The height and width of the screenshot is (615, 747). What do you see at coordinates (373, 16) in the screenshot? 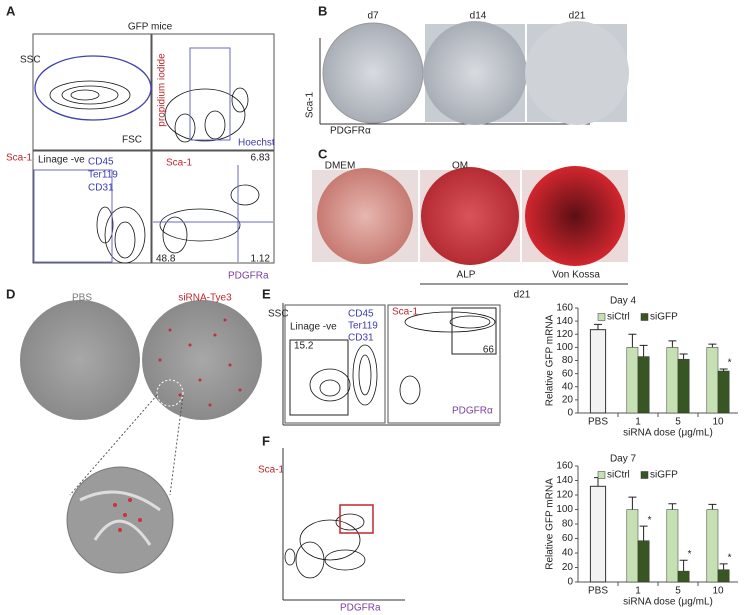
I see `image-label: d7` at bounding box center [373, 16].